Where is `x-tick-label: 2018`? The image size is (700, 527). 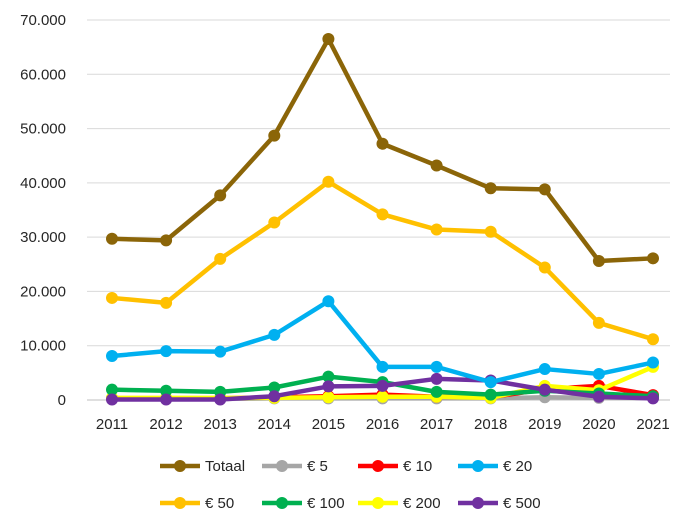 x-tick-label: 2018 is located at coordinates (490, 424).